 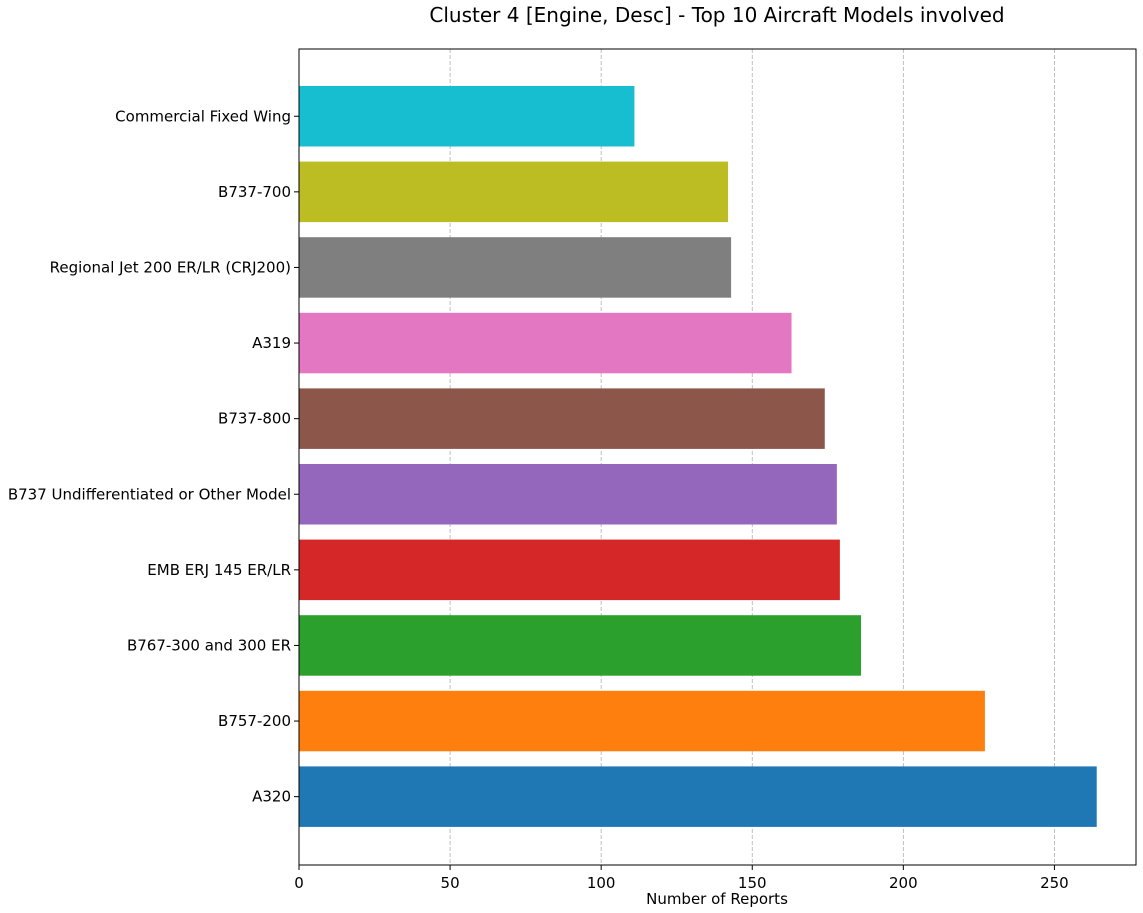 I want to click on y-tick-label: B737 Undifferentiated or Other Model, so click(x=149, y=494).